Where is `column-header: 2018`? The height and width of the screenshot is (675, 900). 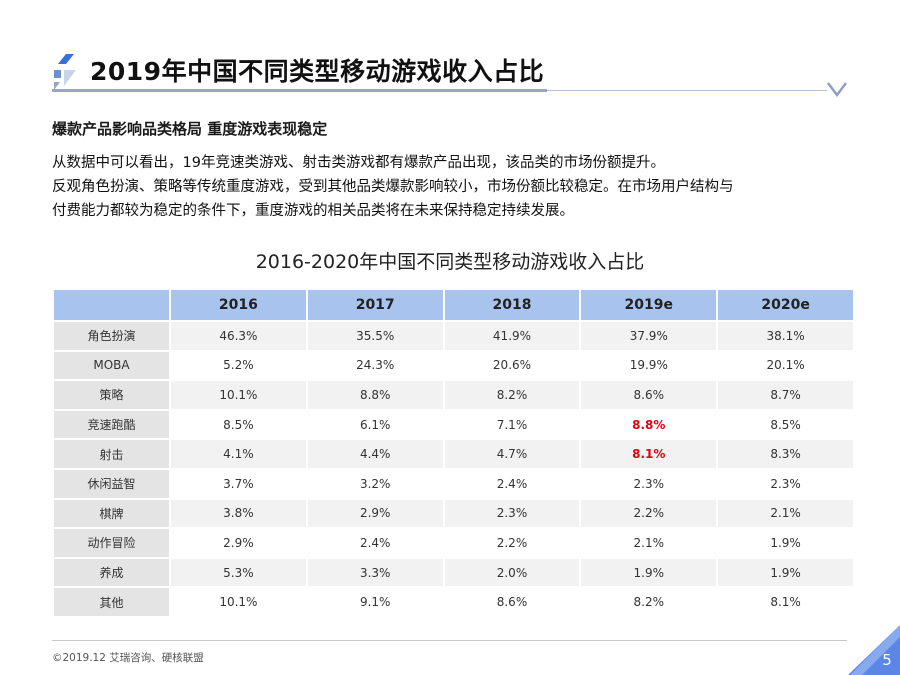
column-header: 2018 is located at coordinates (512, 305).